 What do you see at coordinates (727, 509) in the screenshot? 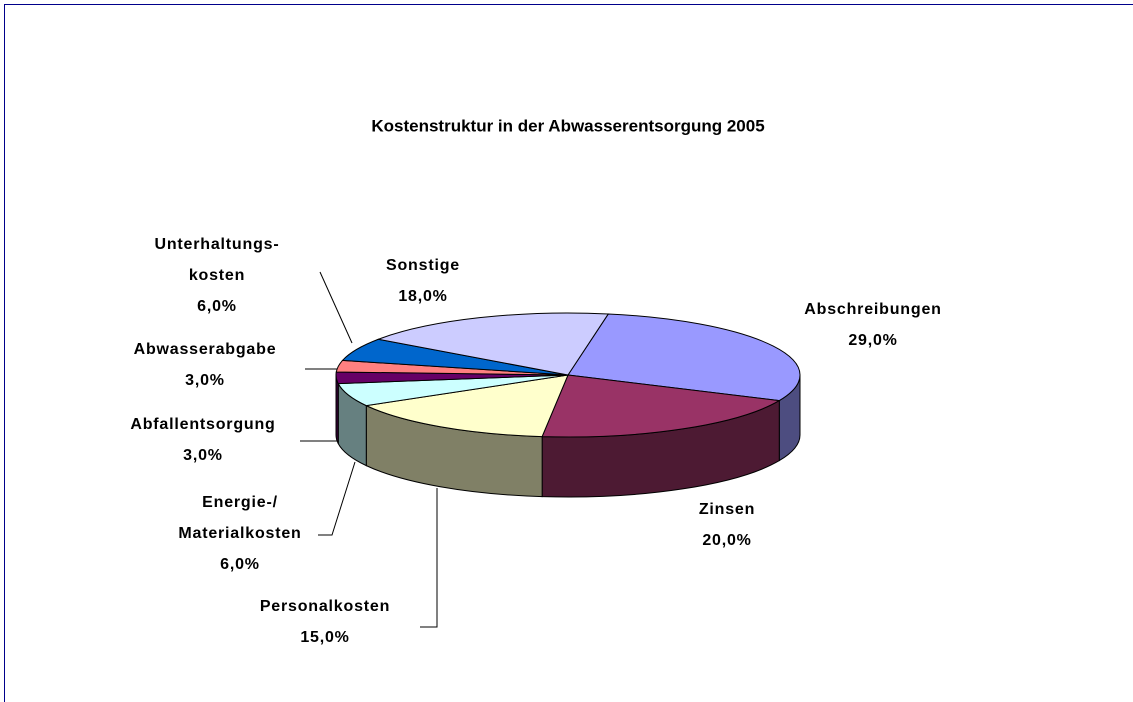
I see `slice-label: Zinsen` at bounding box center [727, 509].